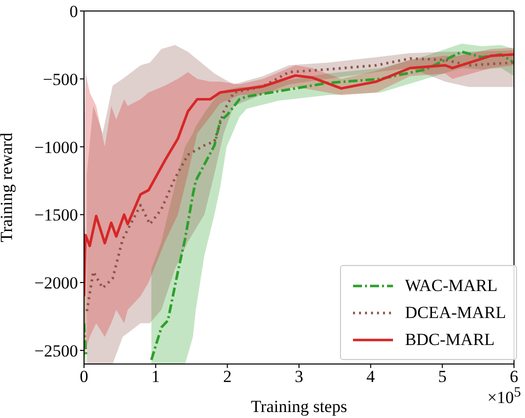 The image size is (525, 418). Describe the element at coordinates (442, 376) in the screenshot. I see `x-tick-label: 5` at that location.